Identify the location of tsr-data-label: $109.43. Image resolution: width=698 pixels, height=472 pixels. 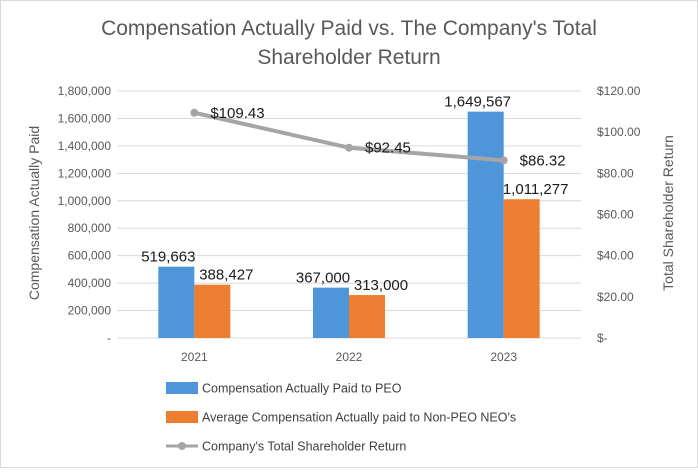
(237, 113).